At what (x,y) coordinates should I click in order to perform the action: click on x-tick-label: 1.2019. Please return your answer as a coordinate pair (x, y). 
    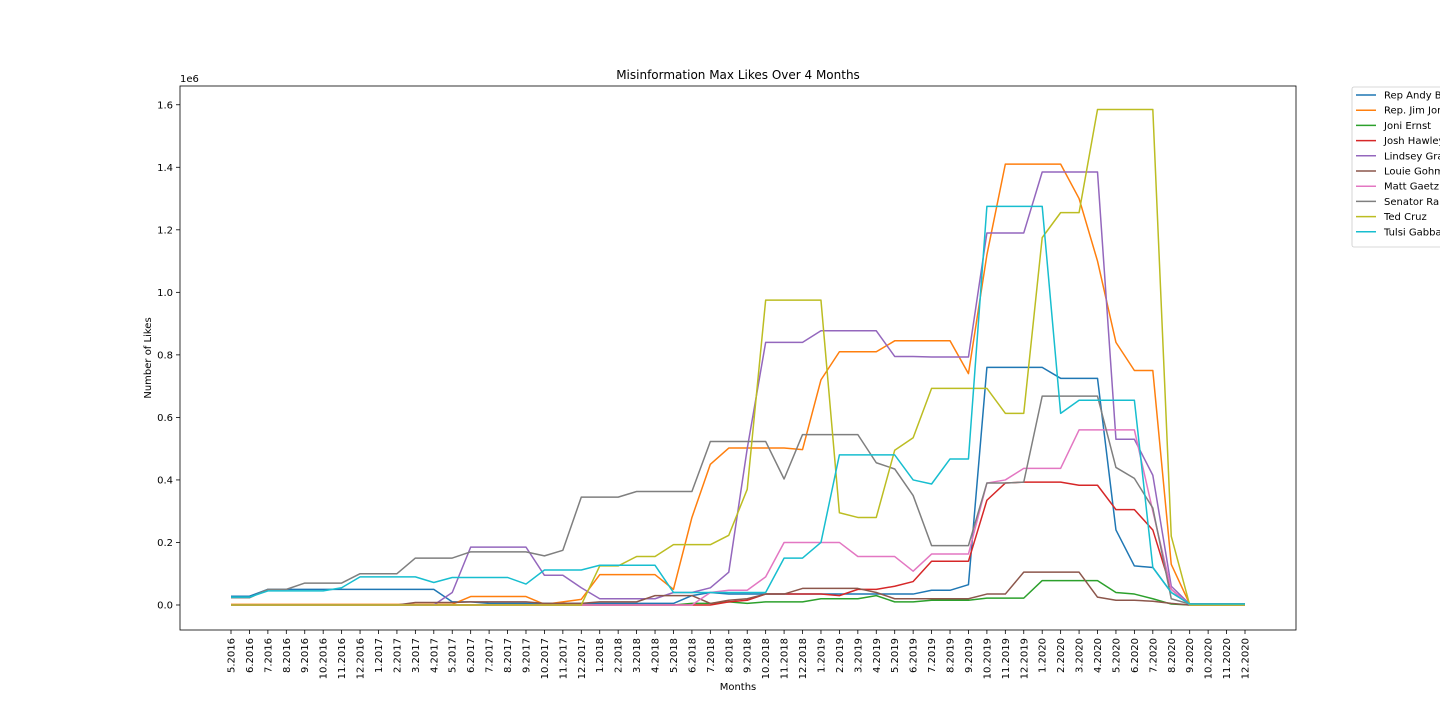
    Looking at the image, I should click on (821, 655).